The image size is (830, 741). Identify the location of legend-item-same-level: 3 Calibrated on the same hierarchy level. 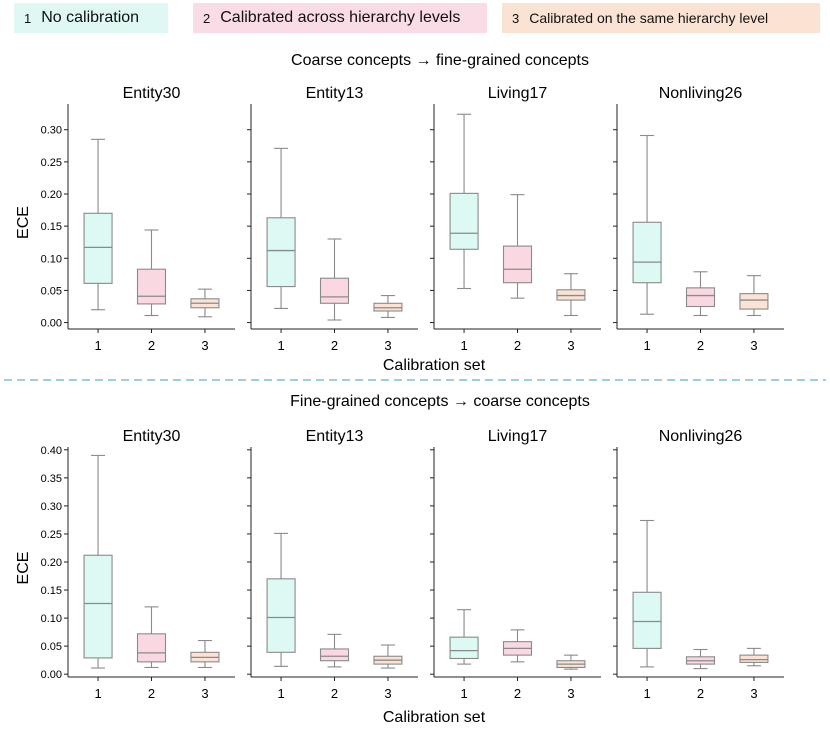
(661, 18).